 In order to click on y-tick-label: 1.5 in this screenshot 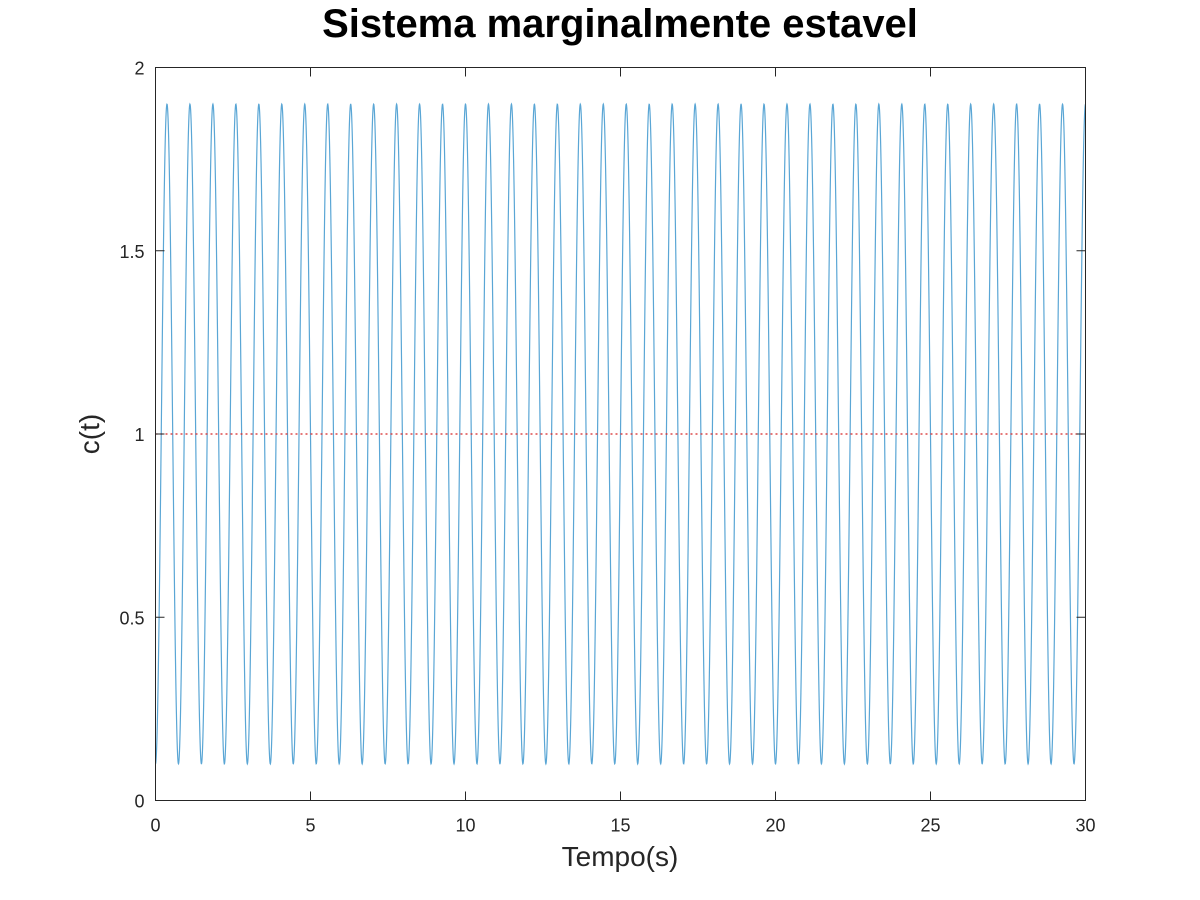, I will do `click(131, 252)`.